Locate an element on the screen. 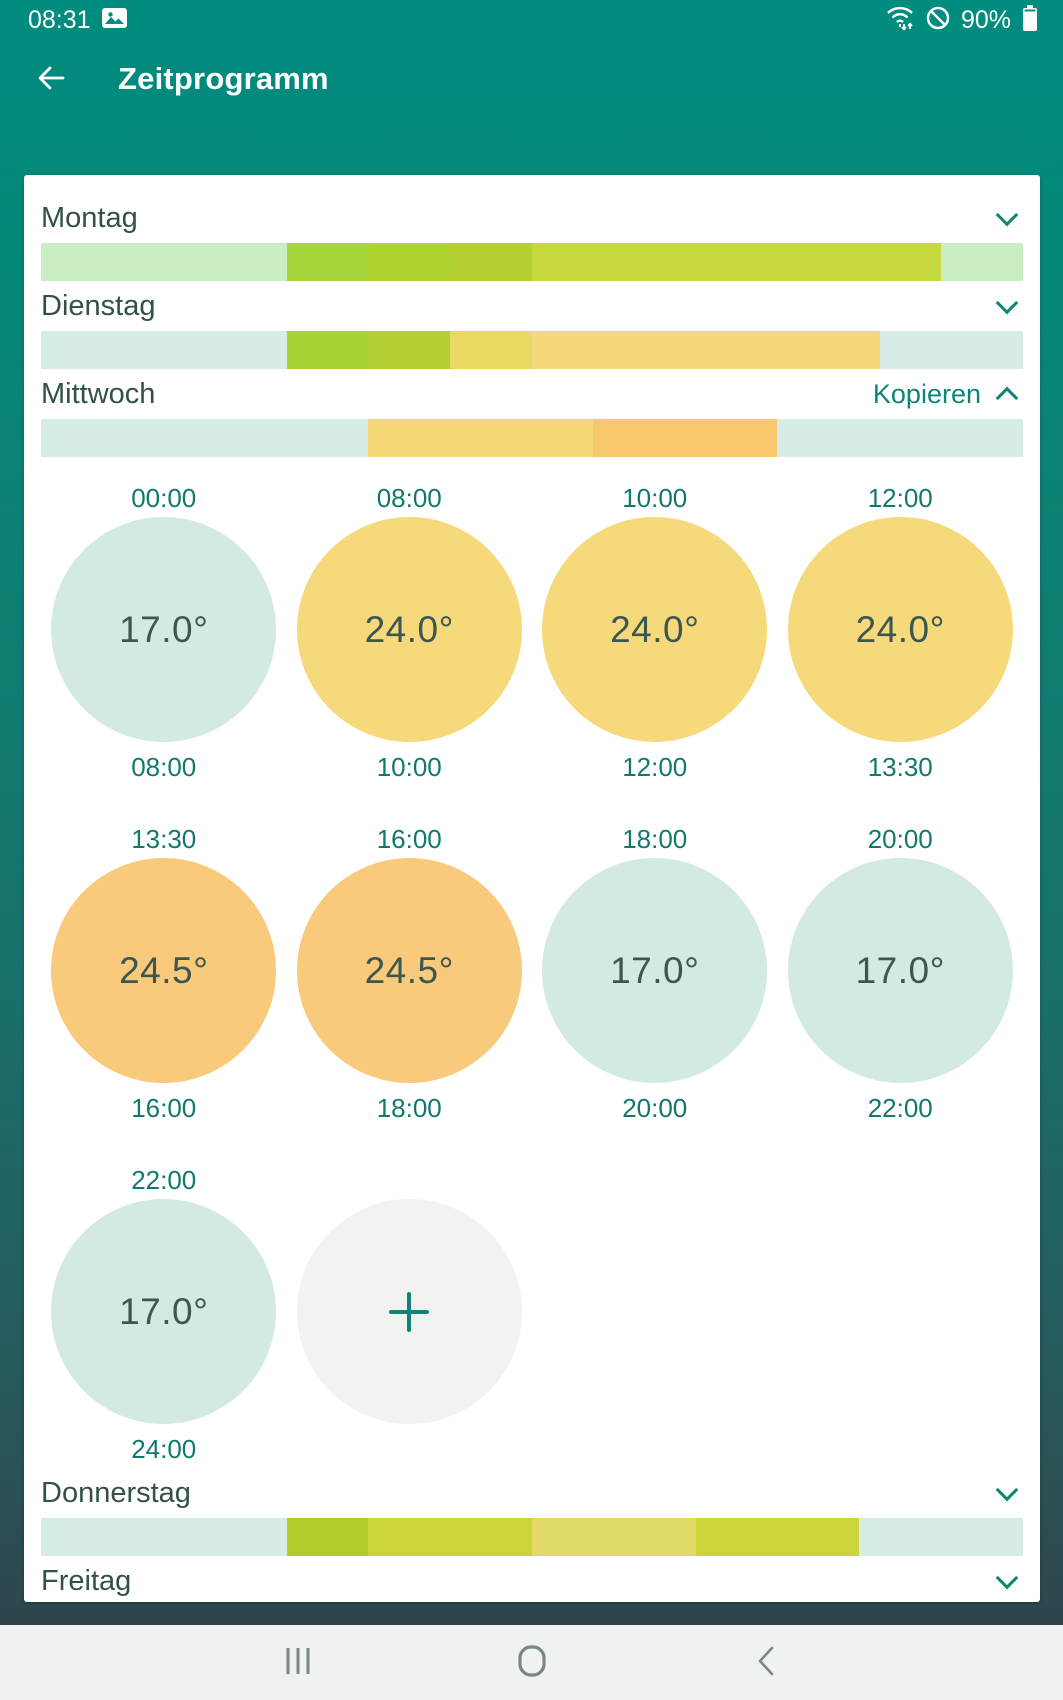 Image resolution: width=1063 pixels, height=1700 pixels. back-button is located at coordinates (51, 79).